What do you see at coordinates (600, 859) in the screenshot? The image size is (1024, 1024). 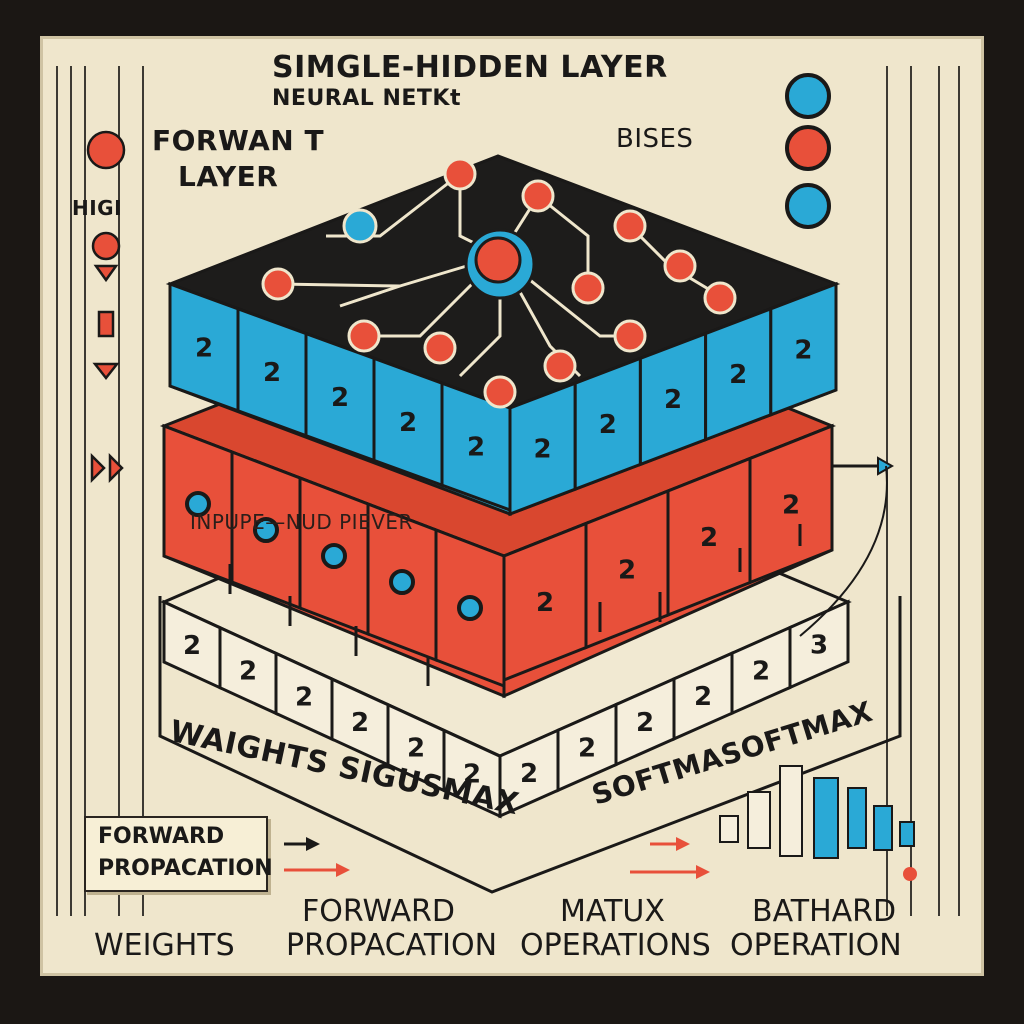 I see `forward-arrows` at bounding box center [600, 859].